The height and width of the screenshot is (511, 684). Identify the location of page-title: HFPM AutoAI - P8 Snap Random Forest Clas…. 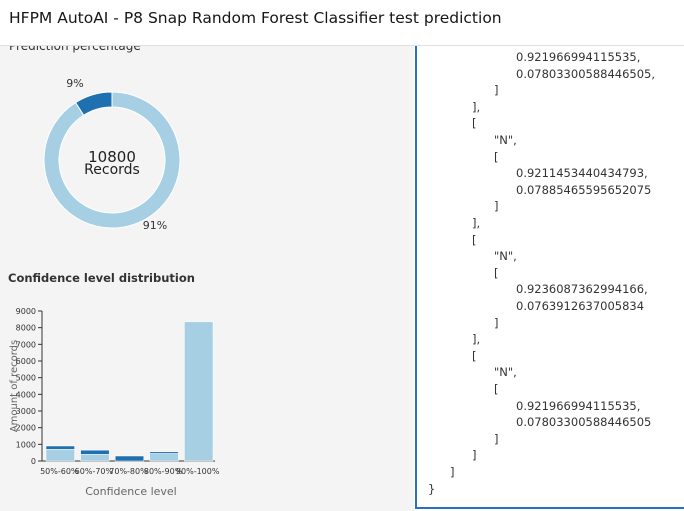
(255, 18).